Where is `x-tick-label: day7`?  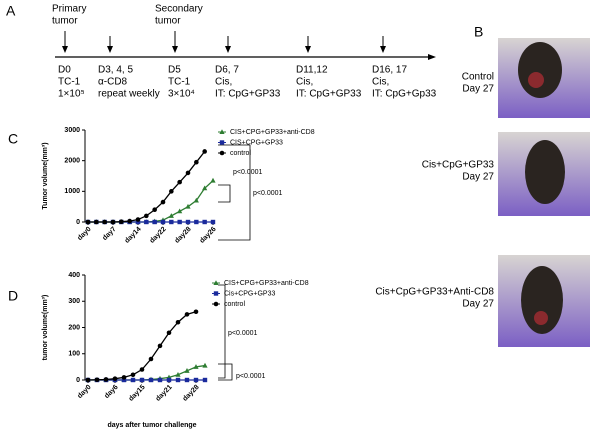
x-tick-label: day7 is located at coordinates (109, 234).